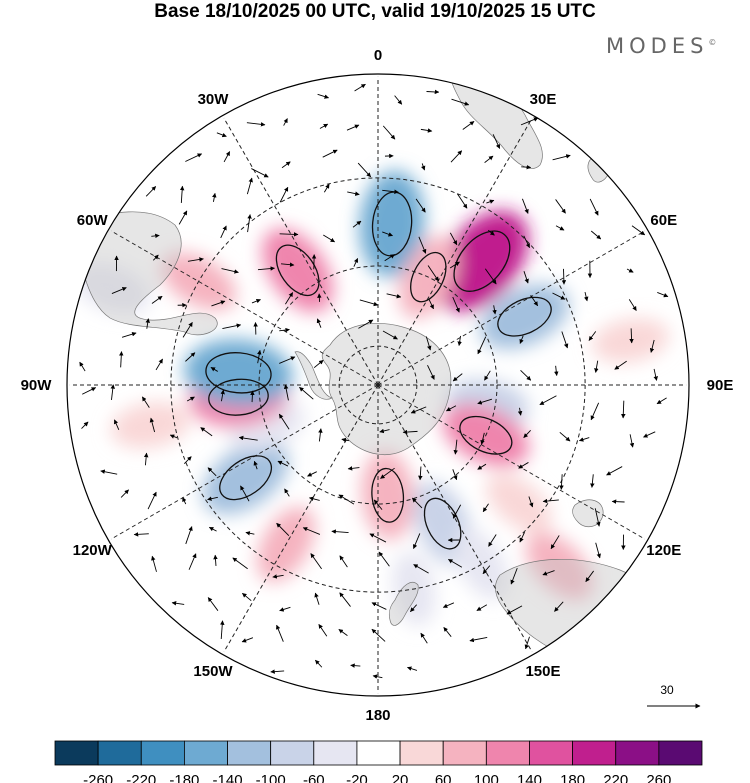 The height and width of the screenshot is (783, 750). What do you see at coordinates (588, 513) in the screenshot?
I see `tasmania` at bounding box center [588, 513].